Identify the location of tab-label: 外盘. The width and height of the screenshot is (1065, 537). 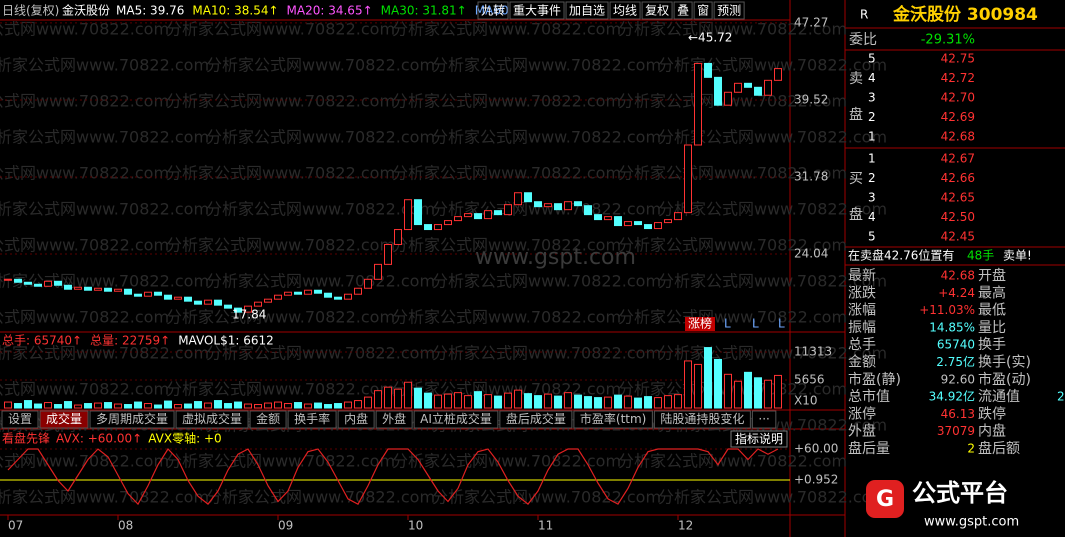
(394, 418).